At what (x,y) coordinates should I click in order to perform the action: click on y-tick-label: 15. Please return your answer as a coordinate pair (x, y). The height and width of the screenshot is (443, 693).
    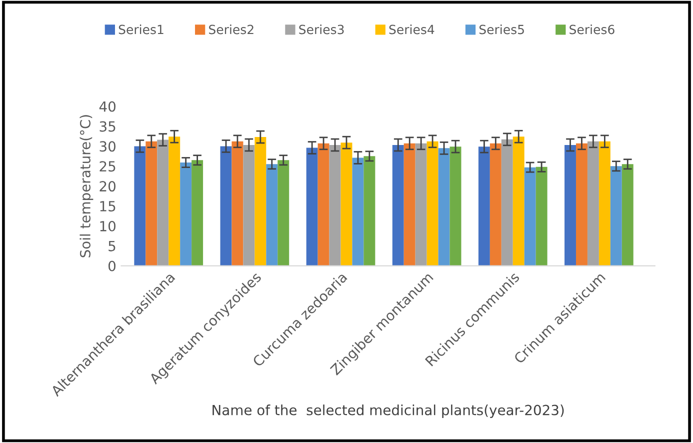
    Looking at the image, I should click on (108, 206).